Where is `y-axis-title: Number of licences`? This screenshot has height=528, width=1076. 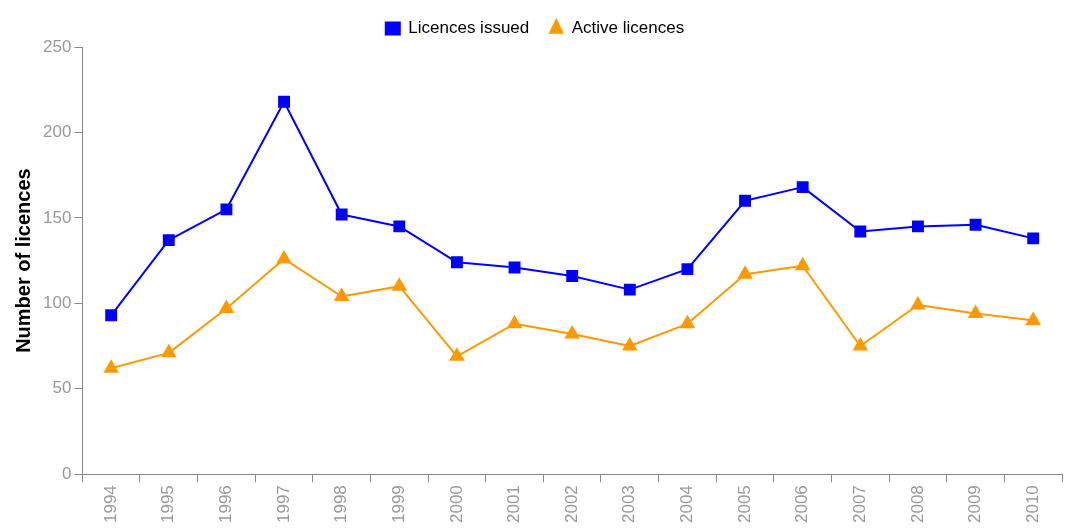 y-axis-title: Number of licences is located at coordinates (22, 260).